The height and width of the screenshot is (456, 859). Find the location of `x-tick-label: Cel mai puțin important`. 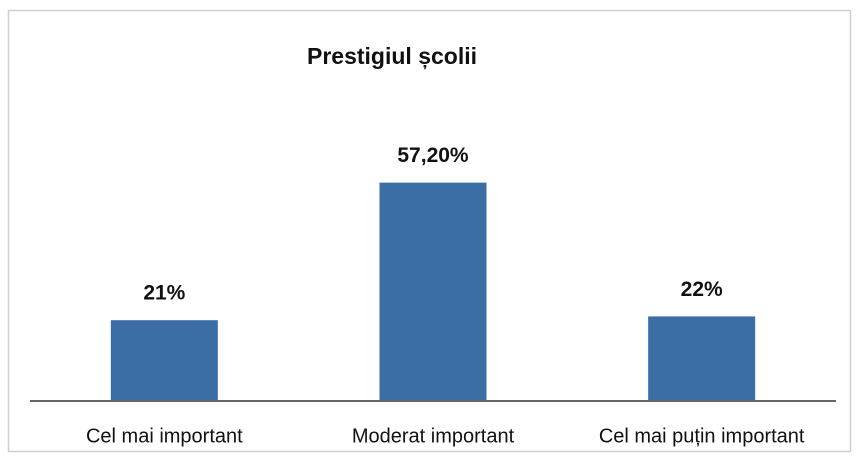

x-tick-label: Cel mai puțin important is located at coordinates (702, 436).